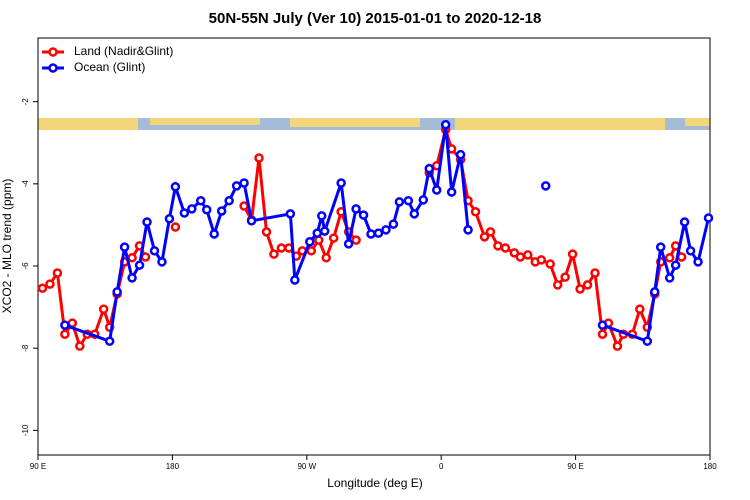  I want to click on x-tick-label: 180, so click(173, 466).